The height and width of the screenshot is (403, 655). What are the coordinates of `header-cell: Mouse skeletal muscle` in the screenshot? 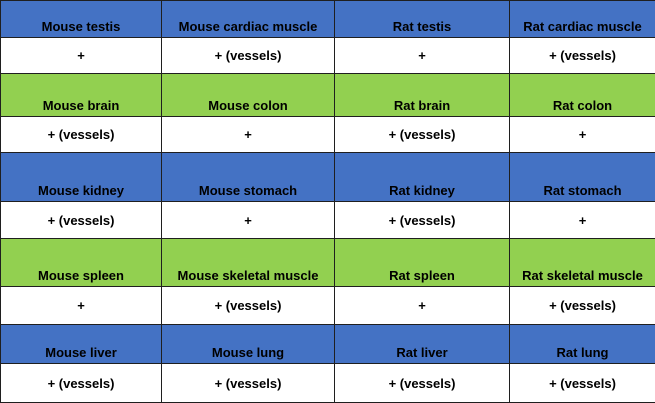 It's located at (248, 262).